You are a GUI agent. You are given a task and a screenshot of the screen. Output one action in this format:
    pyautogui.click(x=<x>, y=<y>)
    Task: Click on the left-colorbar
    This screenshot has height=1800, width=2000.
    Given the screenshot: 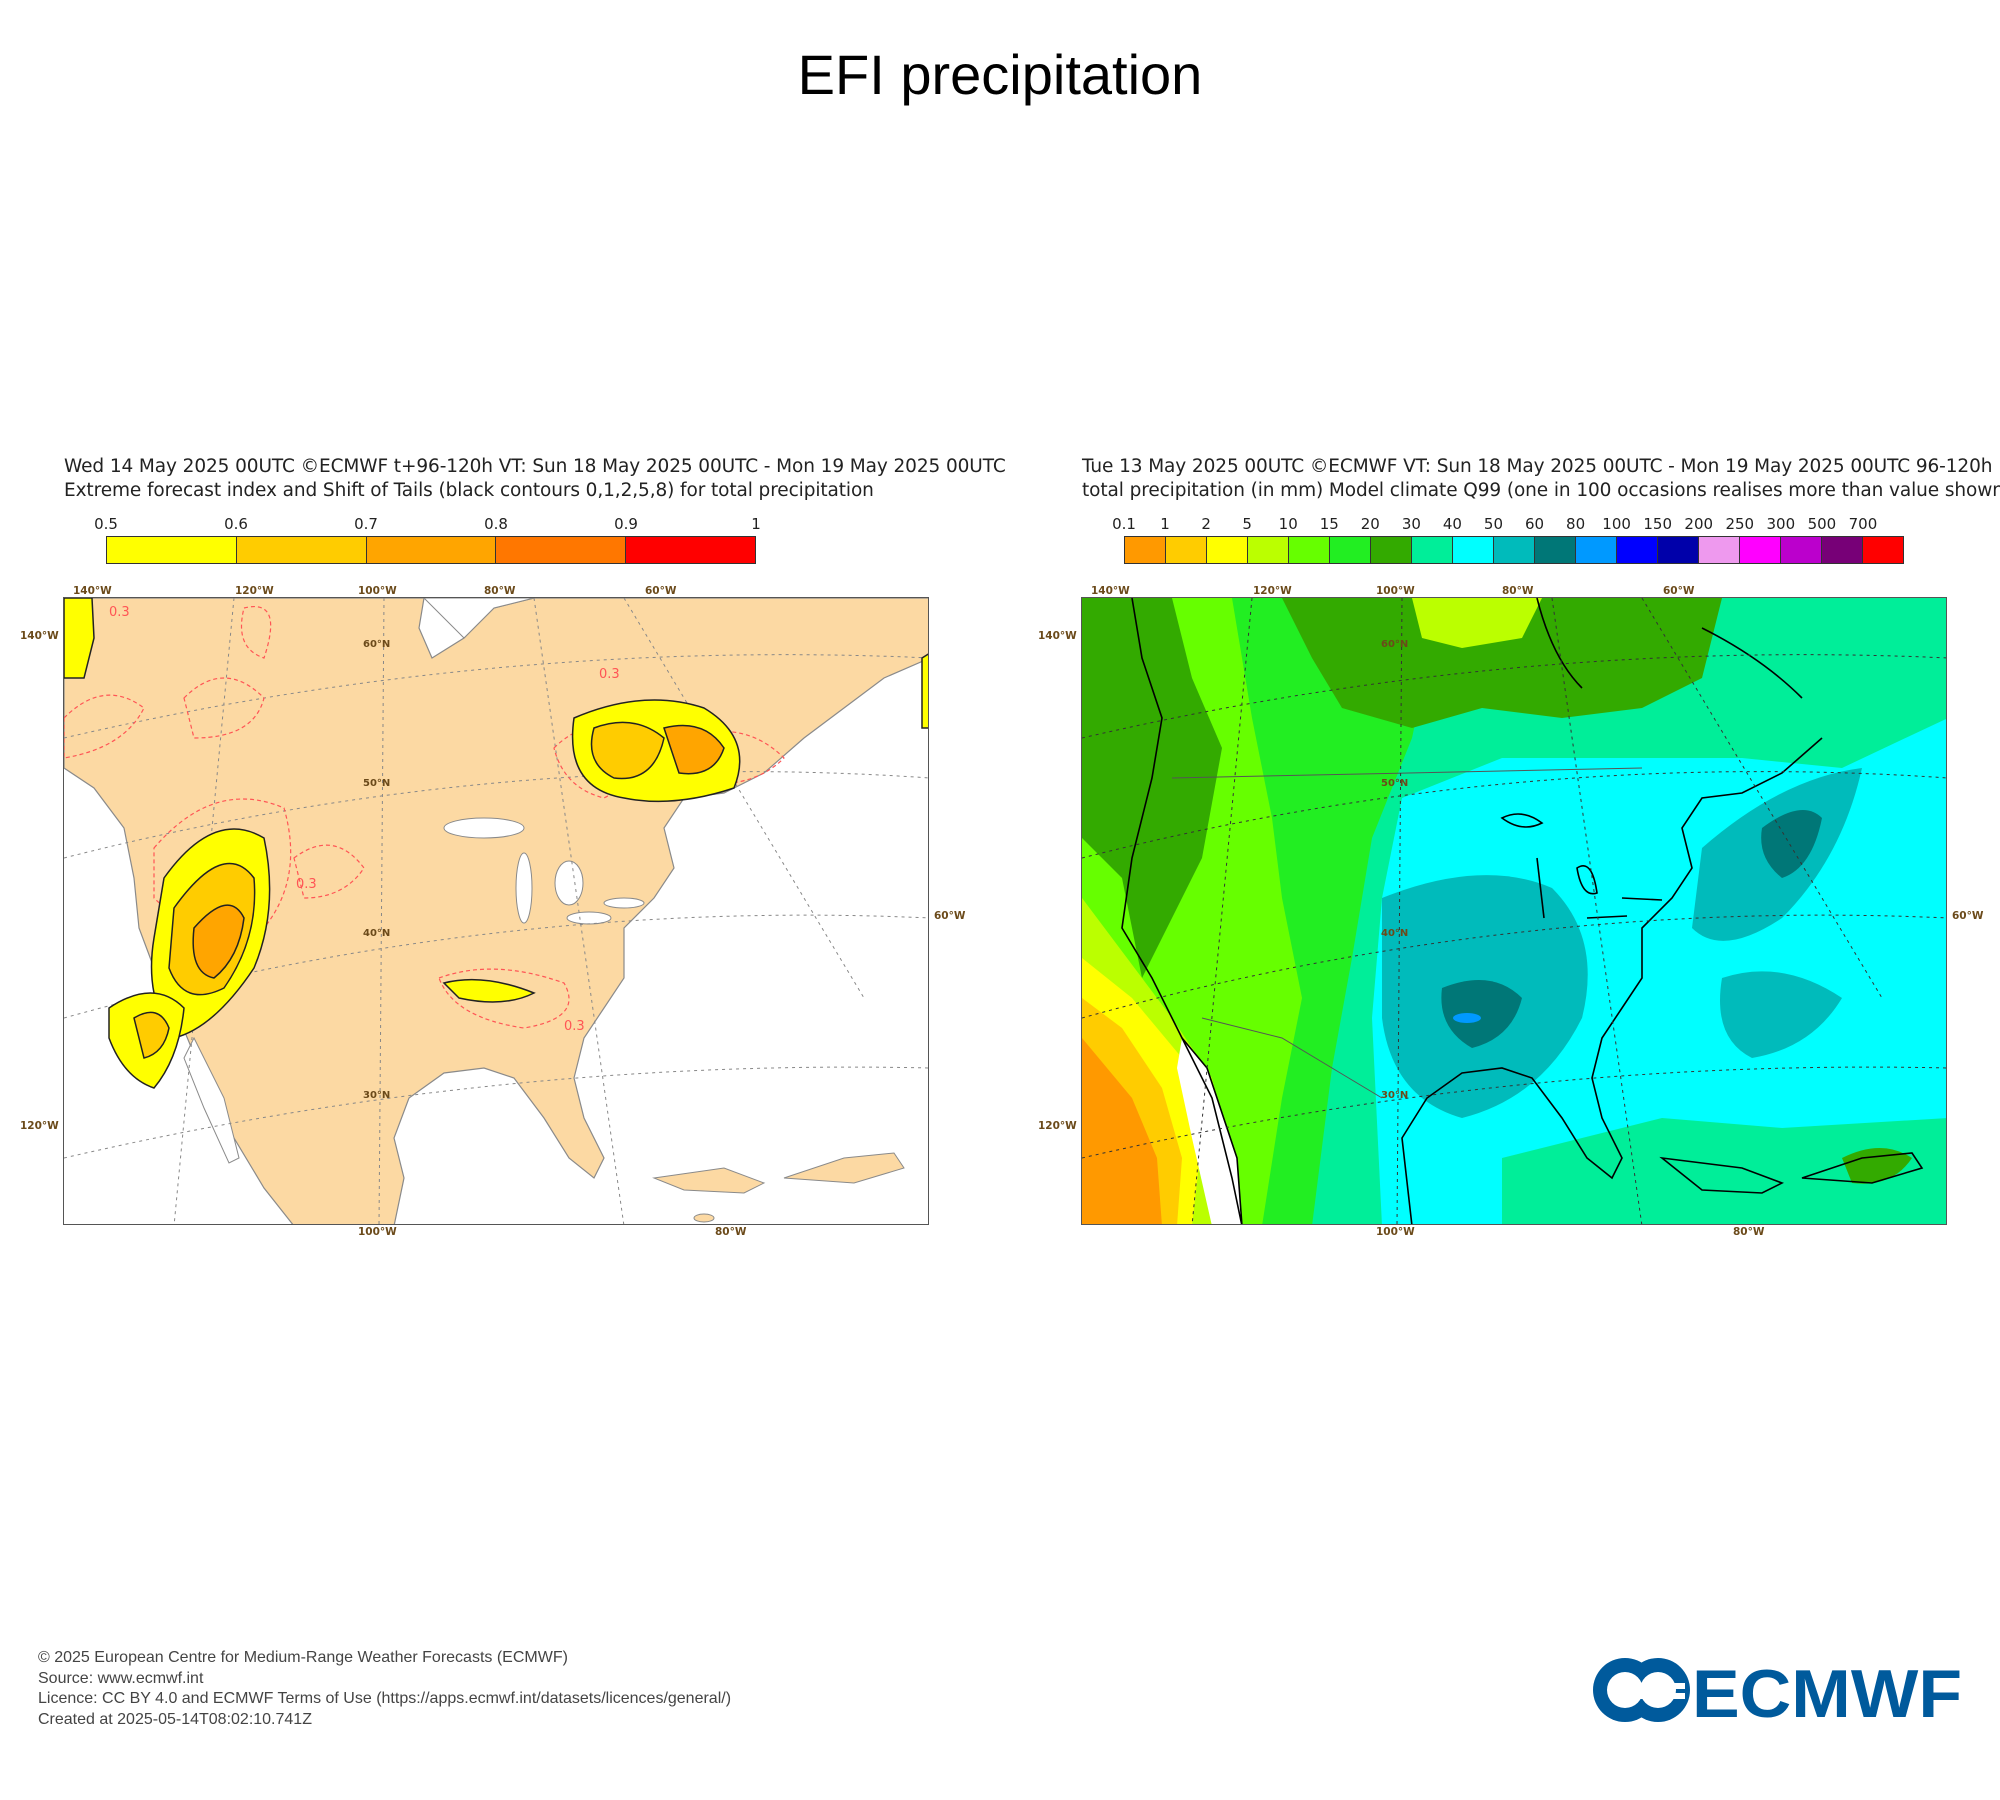 What is the action you would take?
    pyautogui.click(x=431, y=550)
    